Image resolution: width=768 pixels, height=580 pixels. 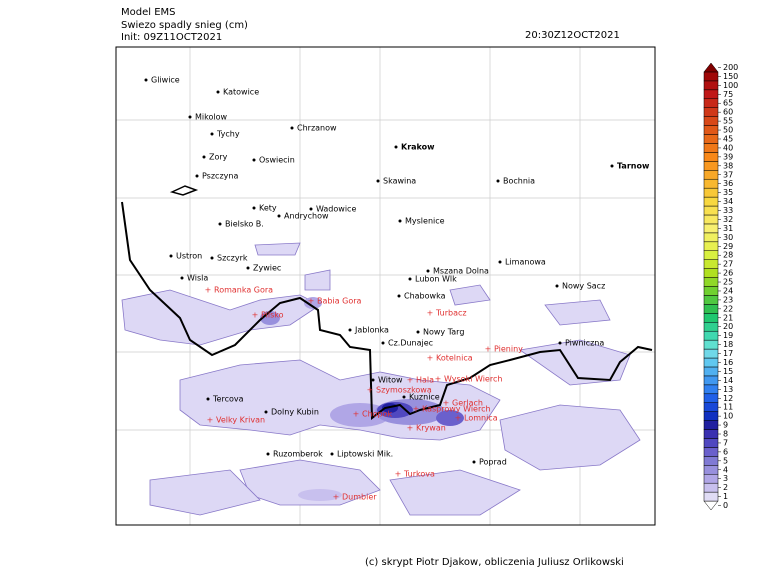 I want to click on peak-label: Dumbier, so click(x=359, y=497).